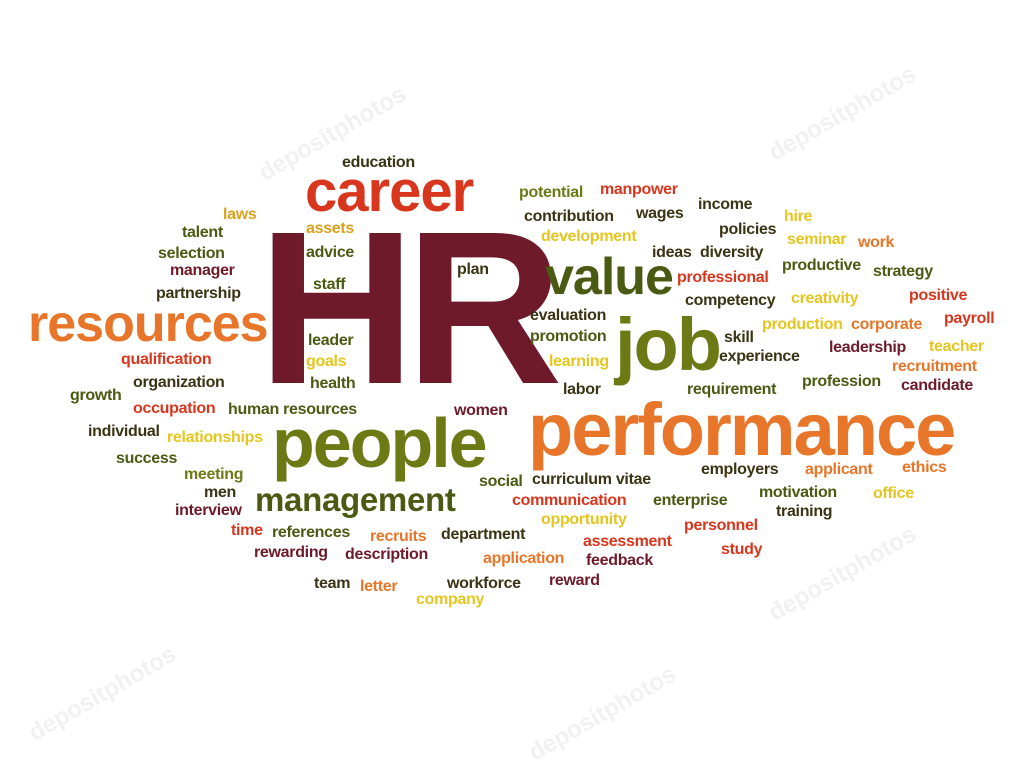  I want to click on word-personnel: personnel, so click(721, 525).